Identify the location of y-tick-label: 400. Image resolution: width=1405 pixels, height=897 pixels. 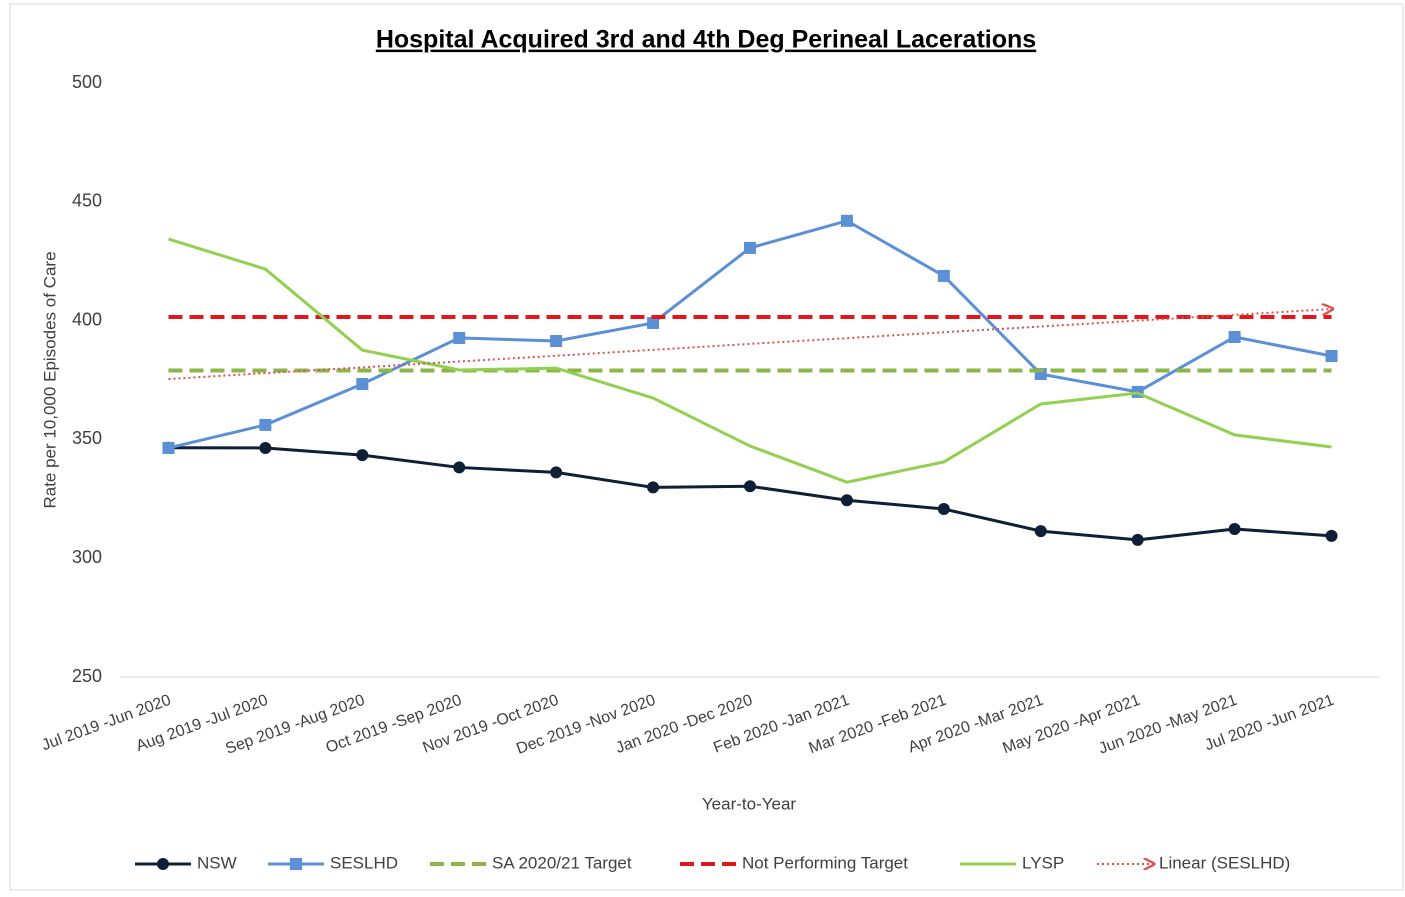
(87, 319).